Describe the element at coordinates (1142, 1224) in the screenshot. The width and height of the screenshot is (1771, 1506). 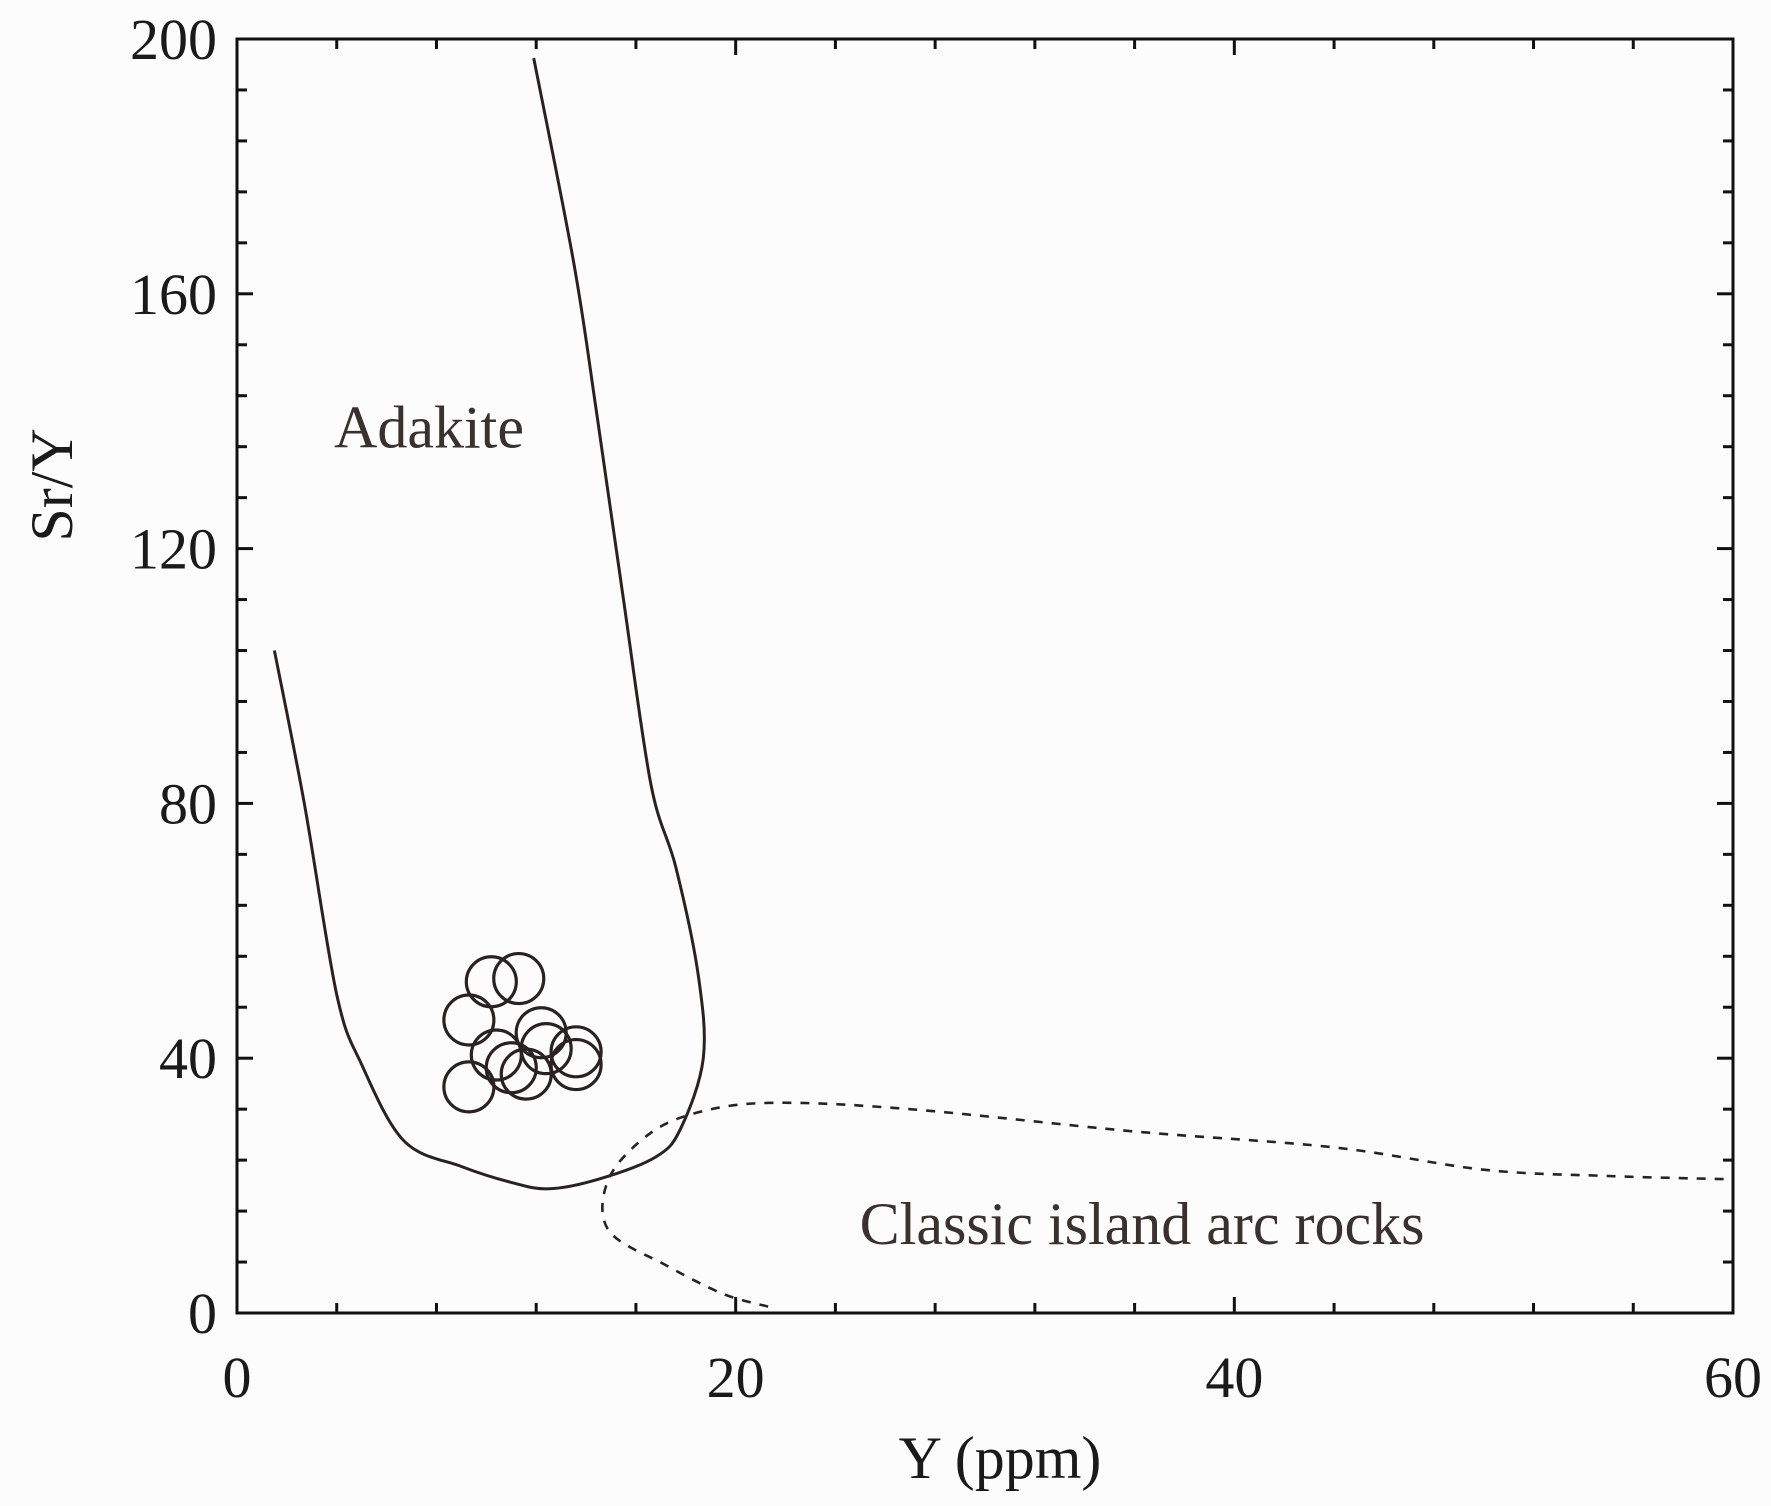
I see `classic-island-arc-rocks-field-label: Classic island arc rocks` at that location.